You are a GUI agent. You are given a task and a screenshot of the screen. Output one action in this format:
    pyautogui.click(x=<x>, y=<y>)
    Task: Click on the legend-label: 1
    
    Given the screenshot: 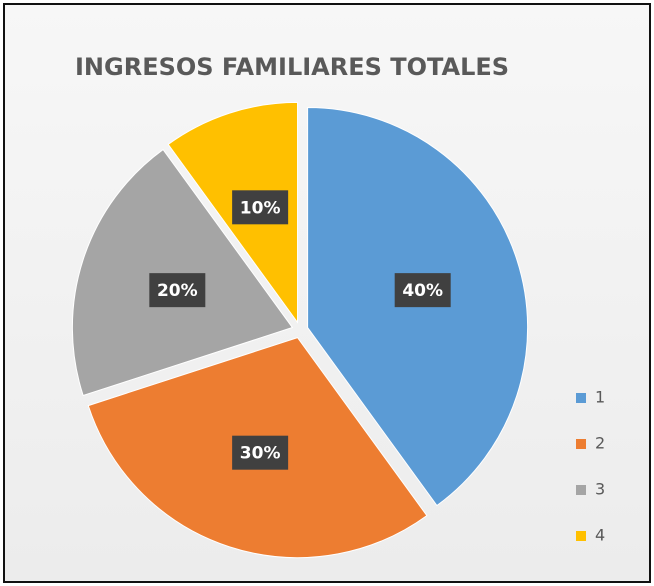 What is the action you would take?
    pyautogui.click(x=600, y=397)
    